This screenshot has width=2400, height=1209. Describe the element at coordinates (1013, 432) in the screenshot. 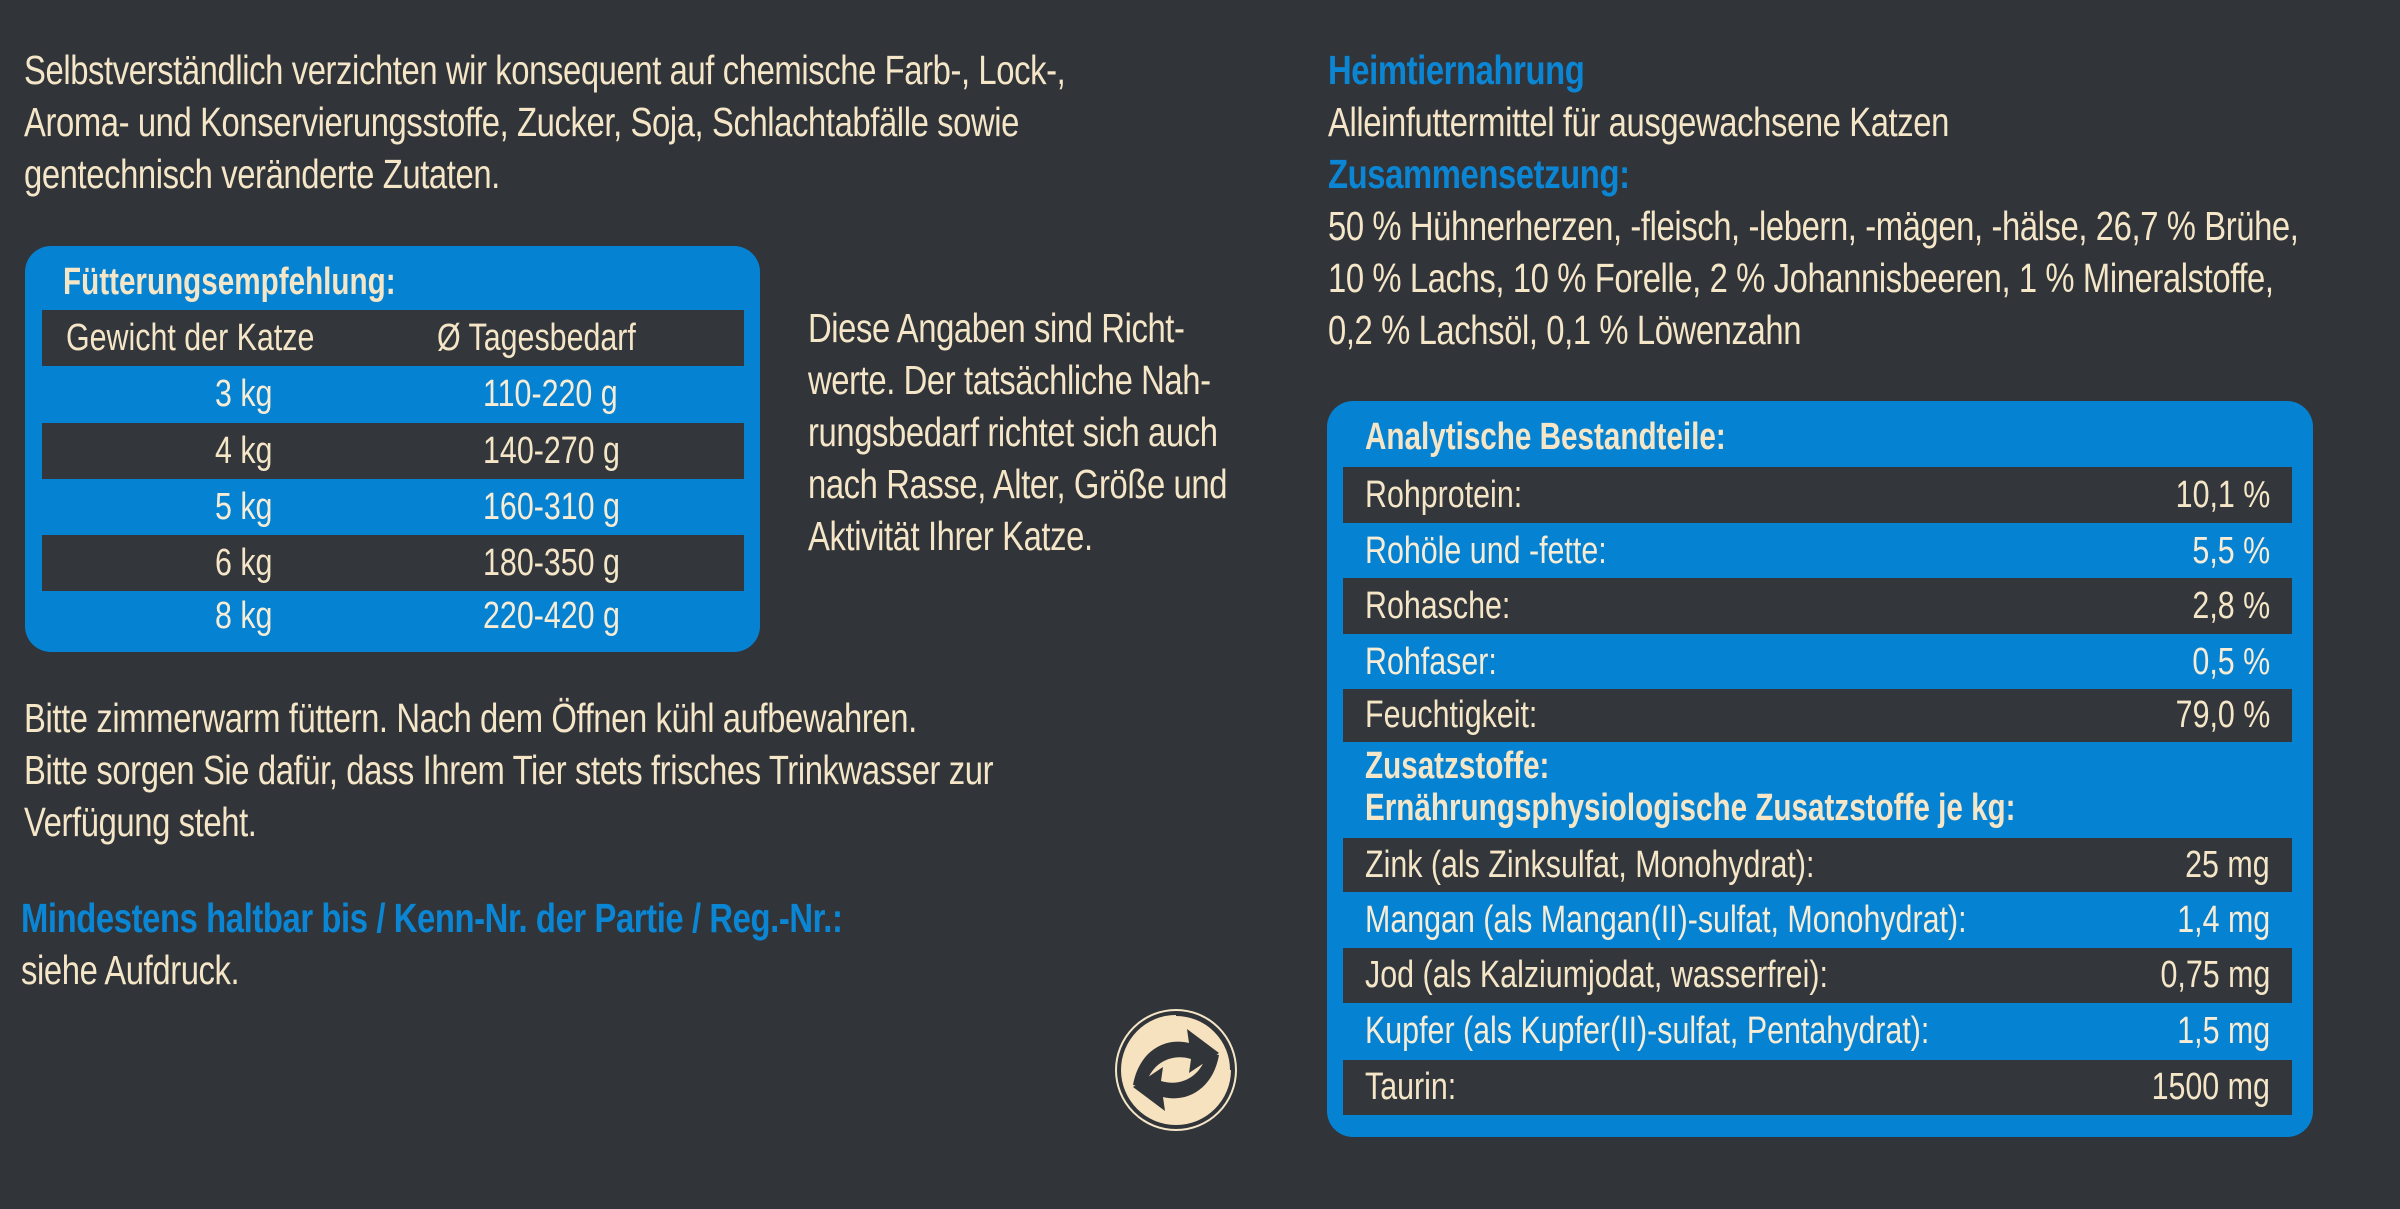

I see `feeding-note-line: rungsbedarf richtet sich auch` at that location.